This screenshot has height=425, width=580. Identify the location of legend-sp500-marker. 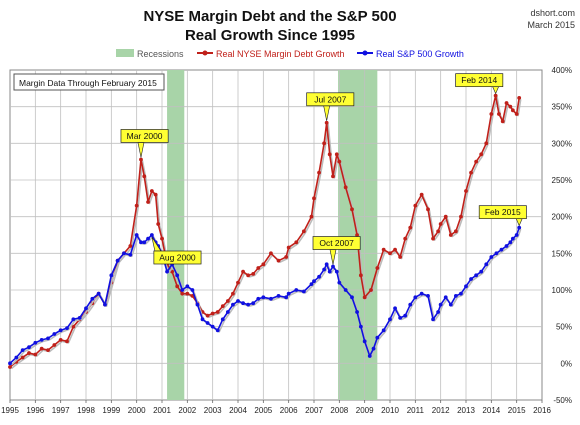
(365, 53).